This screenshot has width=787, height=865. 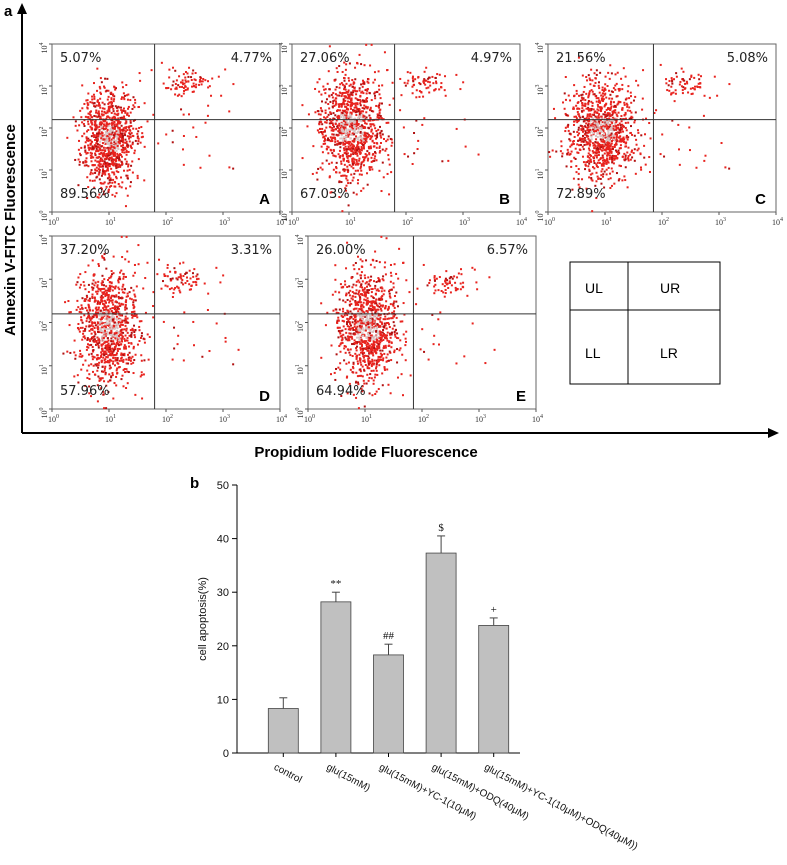 I want to click on plot-frame, so click(x=166, y=128).